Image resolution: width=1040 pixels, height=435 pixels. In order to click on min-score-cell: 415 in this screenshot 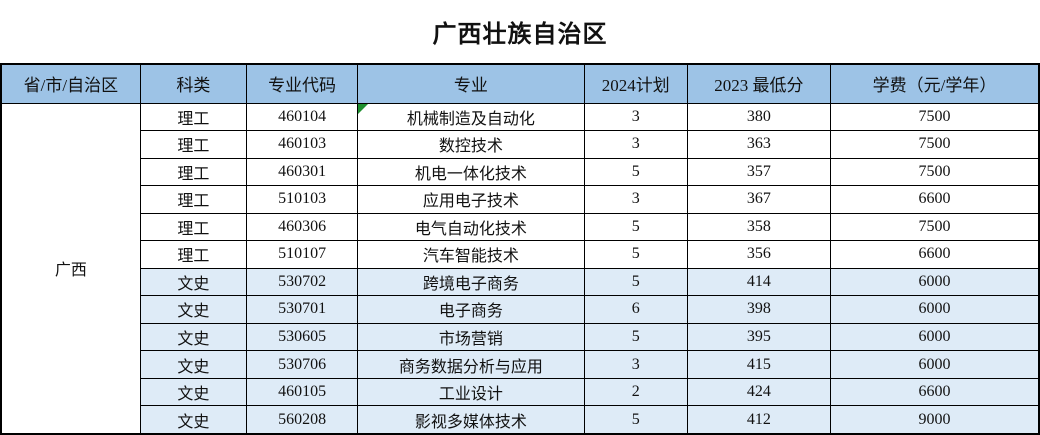, I will do `click(759, 364)`.